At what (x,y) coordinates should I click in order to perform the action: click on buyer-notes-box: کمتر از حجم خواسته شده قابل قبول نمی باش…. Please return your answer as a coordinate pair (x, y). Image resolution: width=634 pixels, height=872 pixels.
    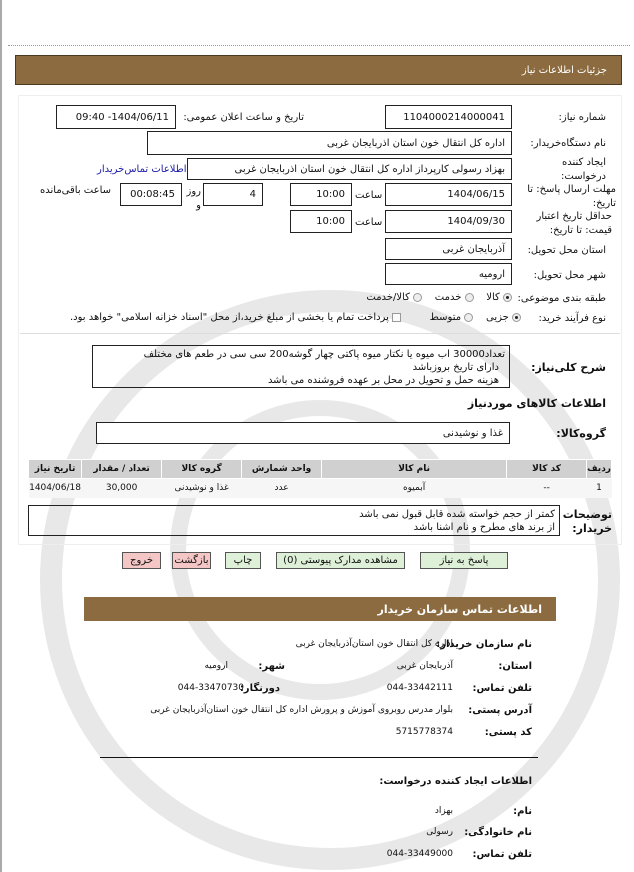
    Looking at the image, I should click on (294, 520).